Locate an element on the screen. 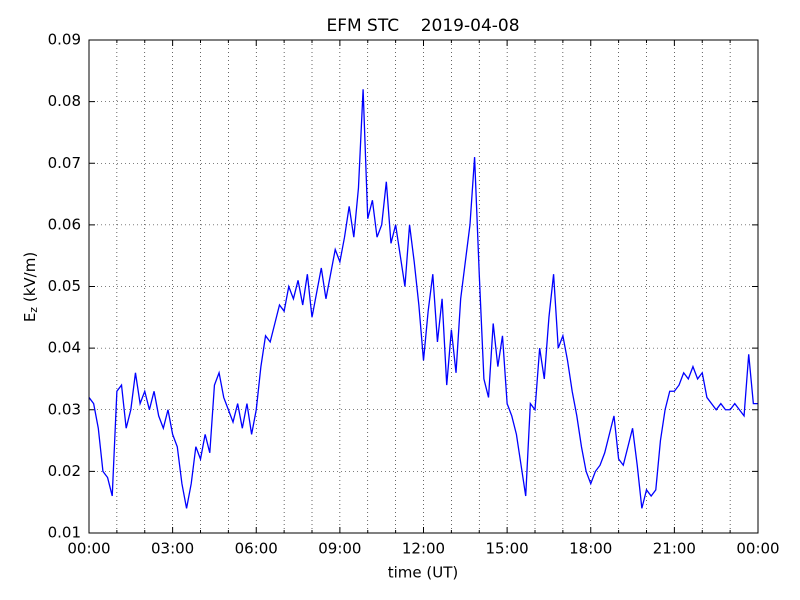  y-axis-label: Ez (kV/m) is located at coordinates (31, 287).